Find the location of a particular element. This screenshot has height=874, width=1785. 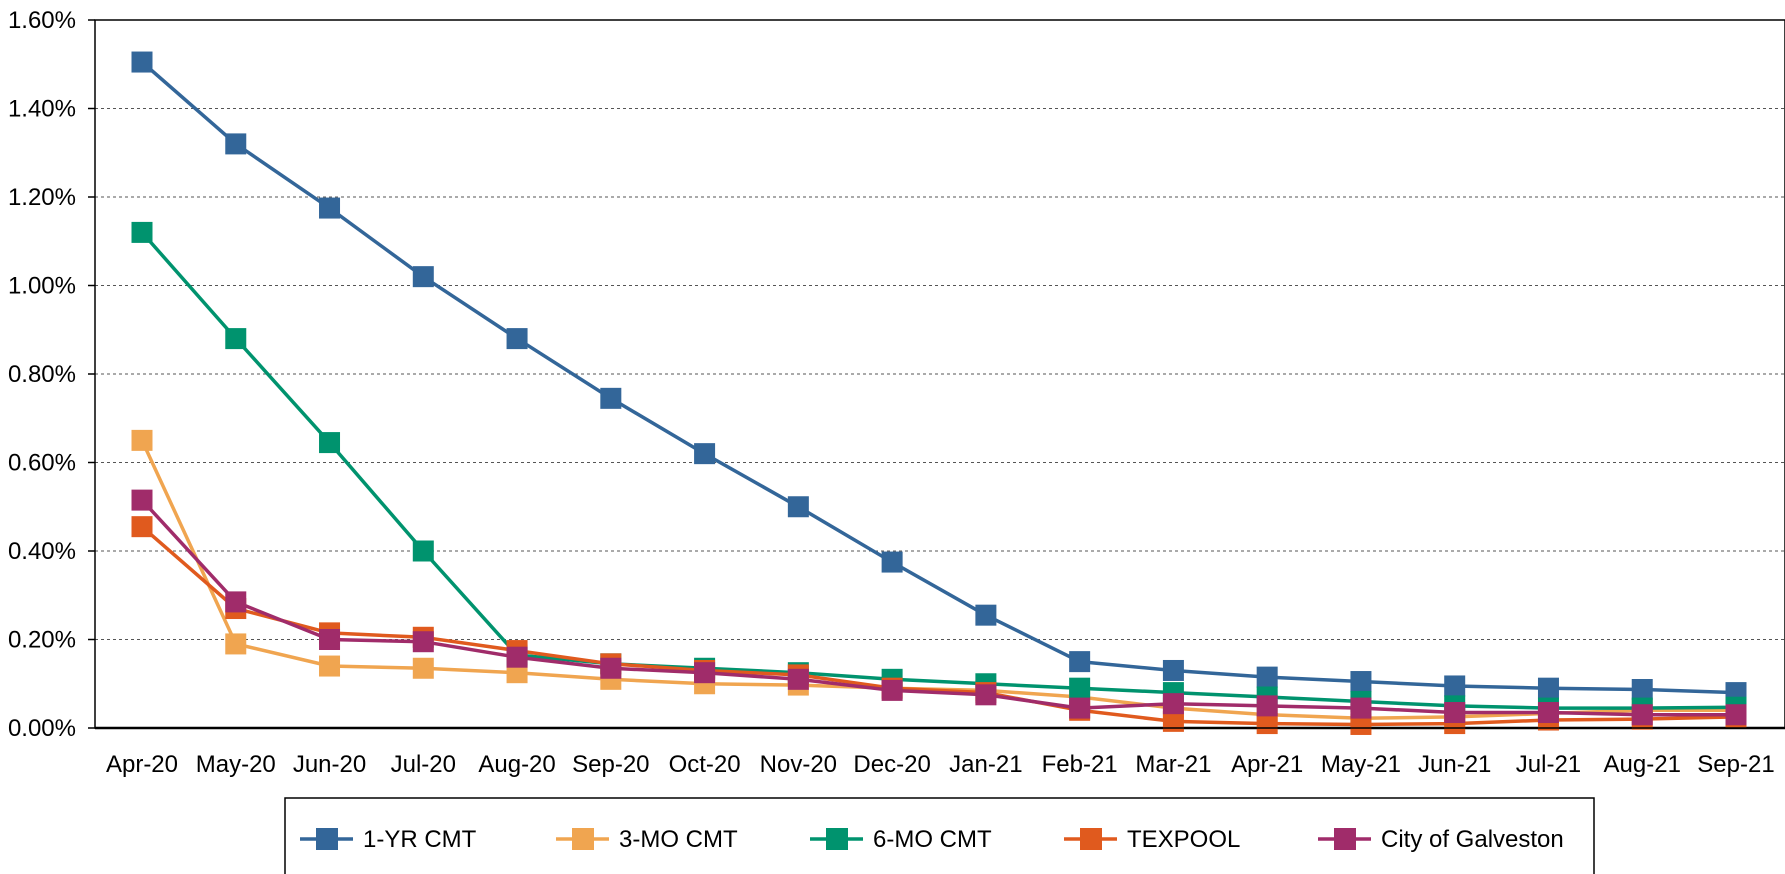

y-tick-label: 0.60% is located at coordinates (42, 463).